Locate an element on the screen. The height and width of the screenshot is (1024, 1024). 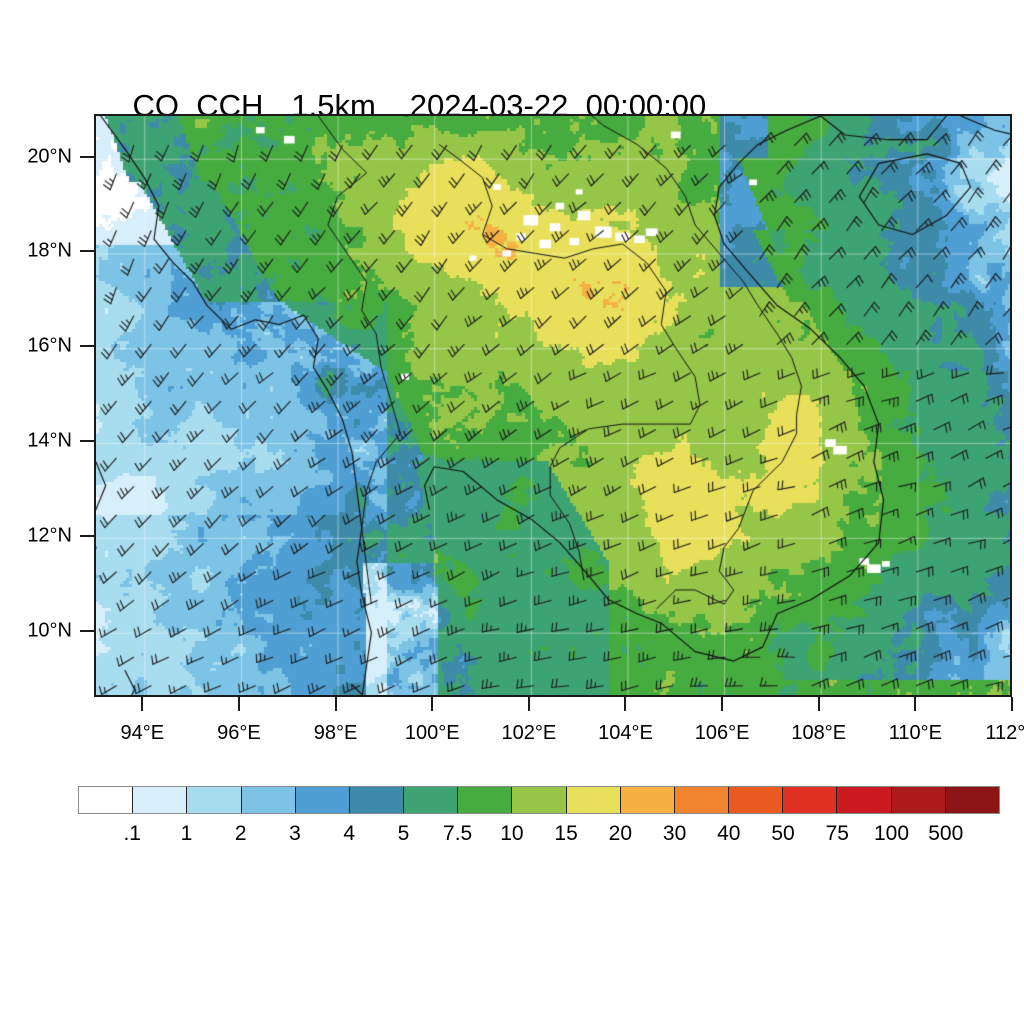
colorbar-tick-3: 3 is located at coordinates (295, 833).